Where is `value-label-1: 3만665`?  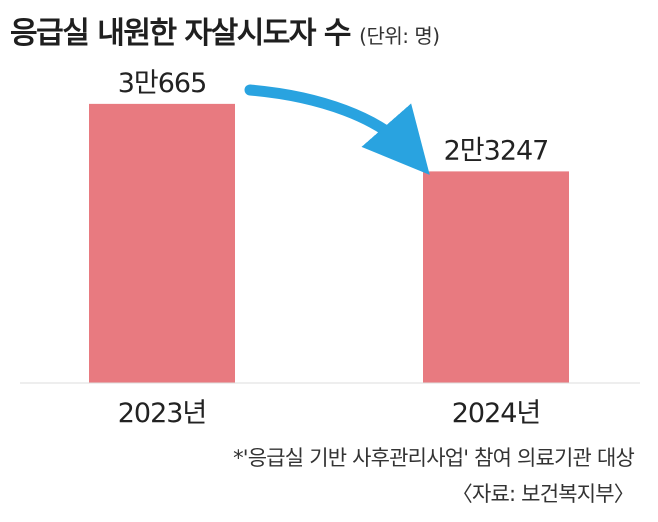 value-label-1: 3만665 is located at coordinates (162, 83).